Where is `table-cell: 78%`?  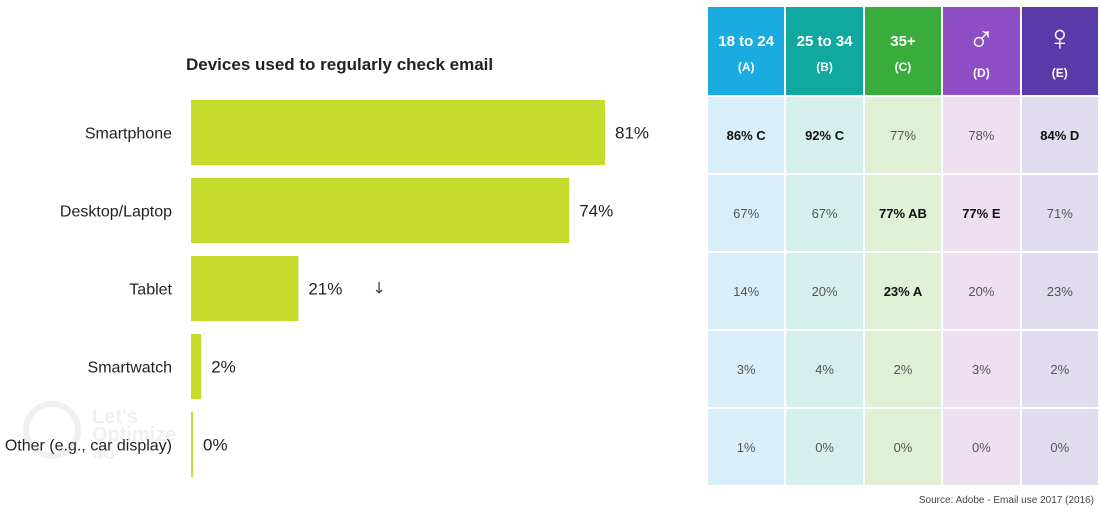
table-cell: 78% is located at coordinates (981, 135).